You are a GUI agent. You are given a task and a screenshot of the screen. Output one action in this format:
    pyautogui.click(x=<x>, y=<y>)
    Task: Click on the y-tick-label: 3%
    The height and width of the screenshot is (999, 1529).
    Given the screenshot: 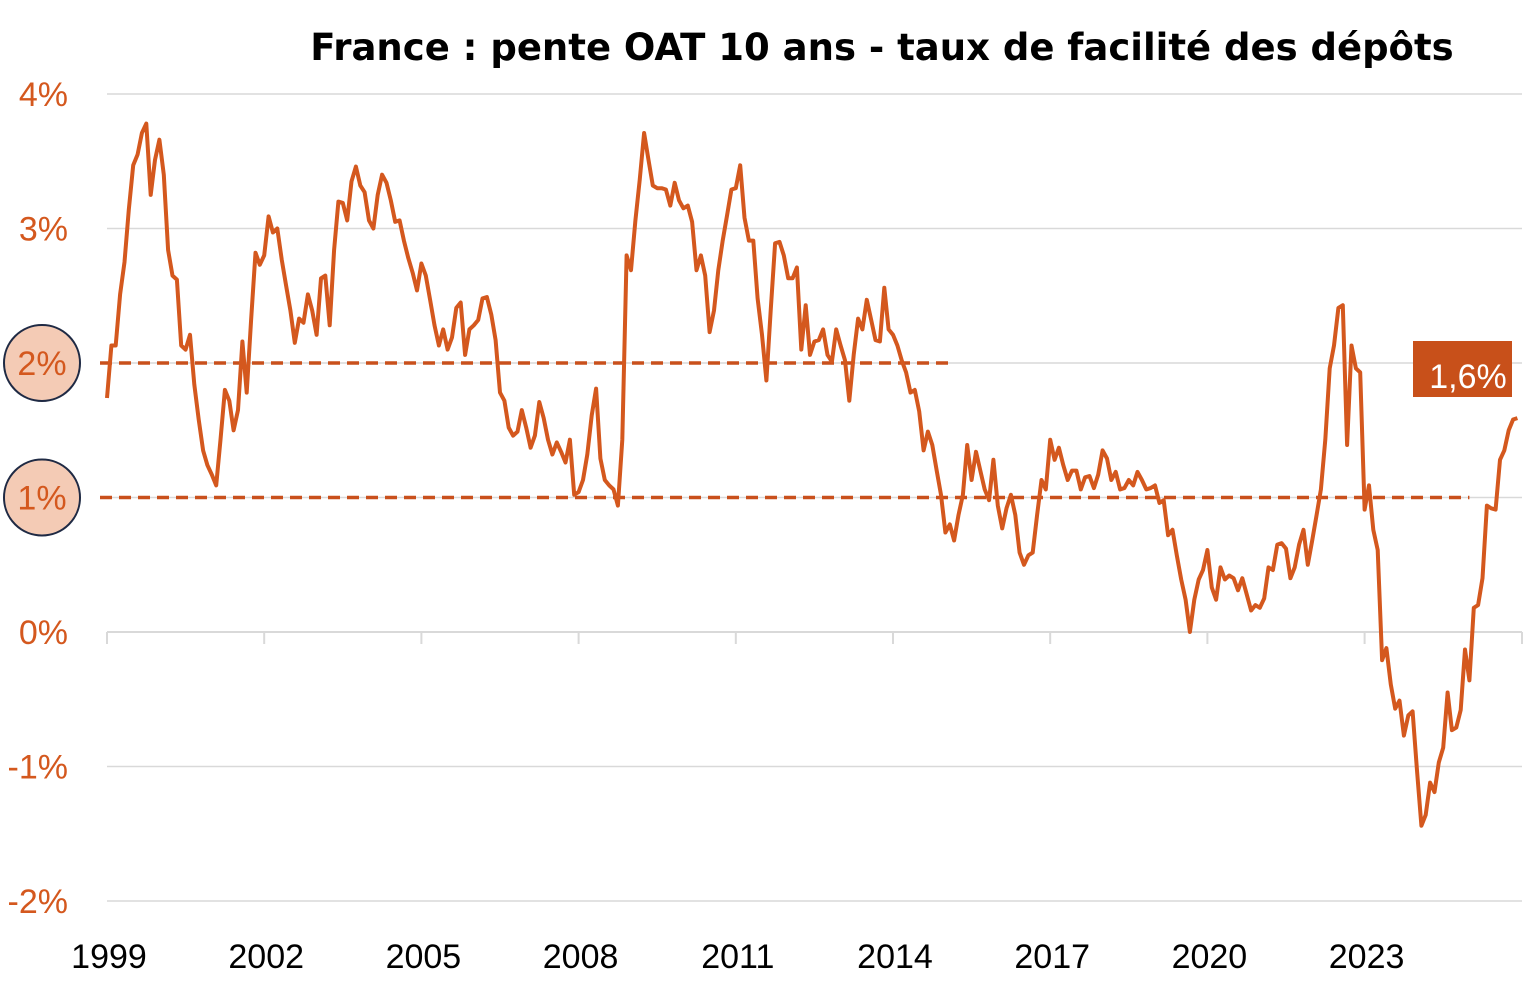 What is the action you would take?
    pyautogui.click(x=43, y=230)
    